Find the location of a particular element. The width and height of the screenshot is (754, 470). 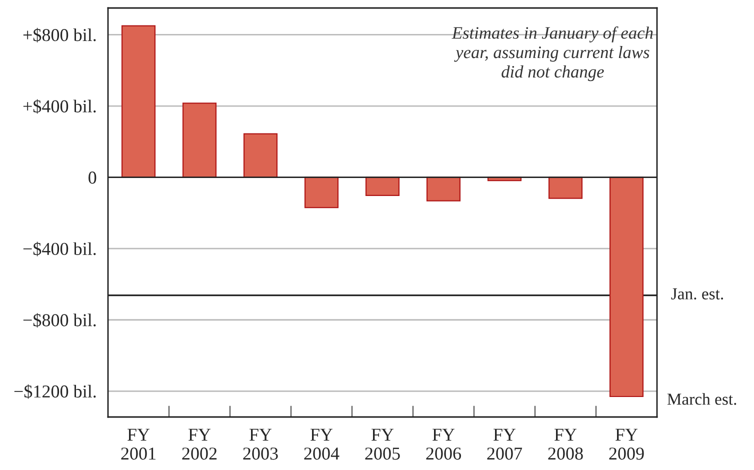

x-tick-label: FY 2002 is located at coordinates (199, 444).